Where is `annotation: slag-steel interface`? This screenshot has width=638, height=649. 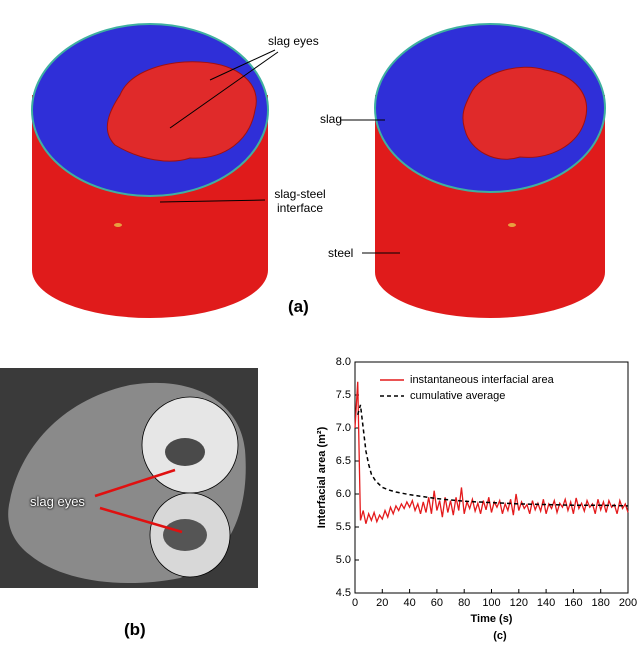 annotation: slag-steel interface is located at coordinates (300, 201).